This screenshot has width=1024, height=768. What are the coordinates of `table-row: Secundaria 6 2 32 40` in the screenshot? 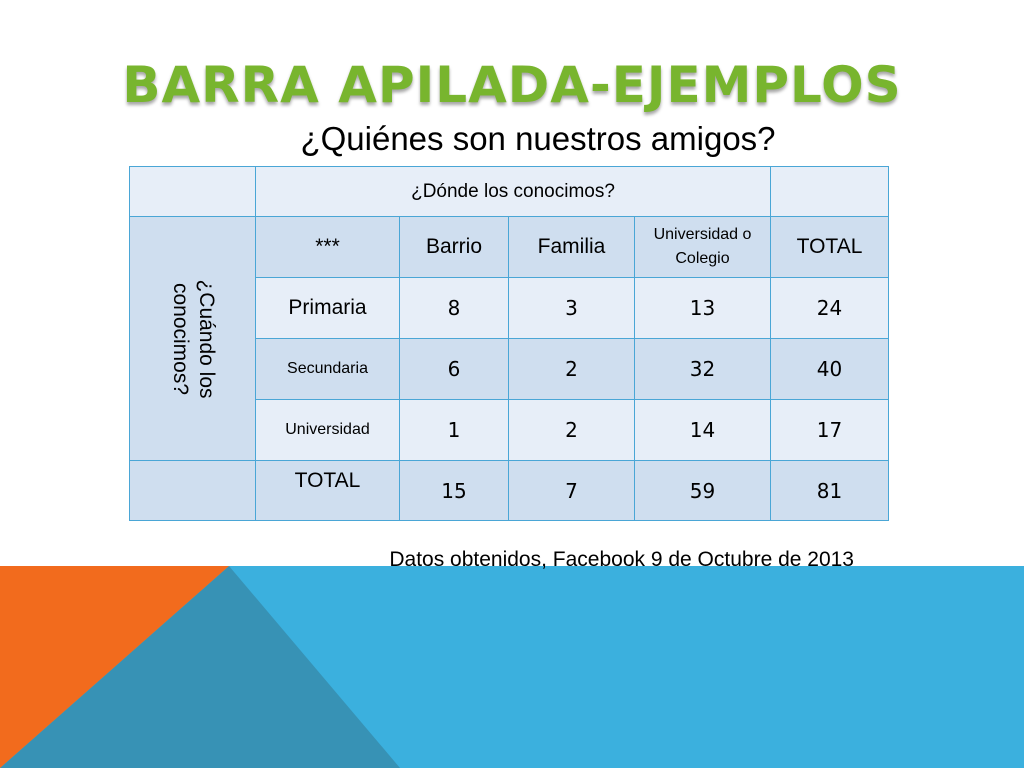 It's located at (510, 369).